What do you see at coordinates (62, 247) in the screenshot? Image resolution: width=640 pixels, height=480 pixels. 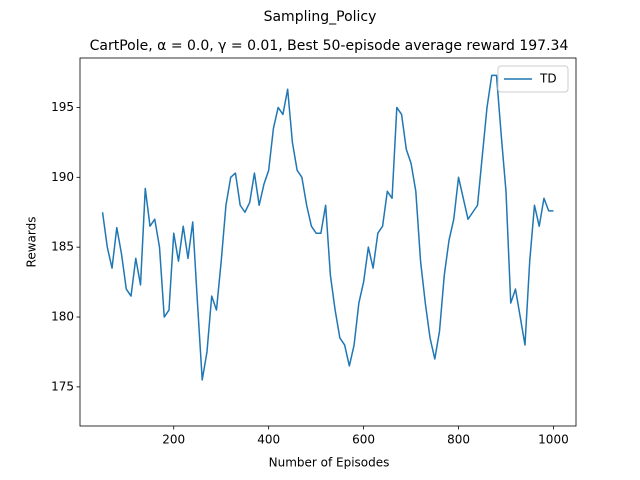 I see `y-tick-label: 185` at bounding box center [62, 247].